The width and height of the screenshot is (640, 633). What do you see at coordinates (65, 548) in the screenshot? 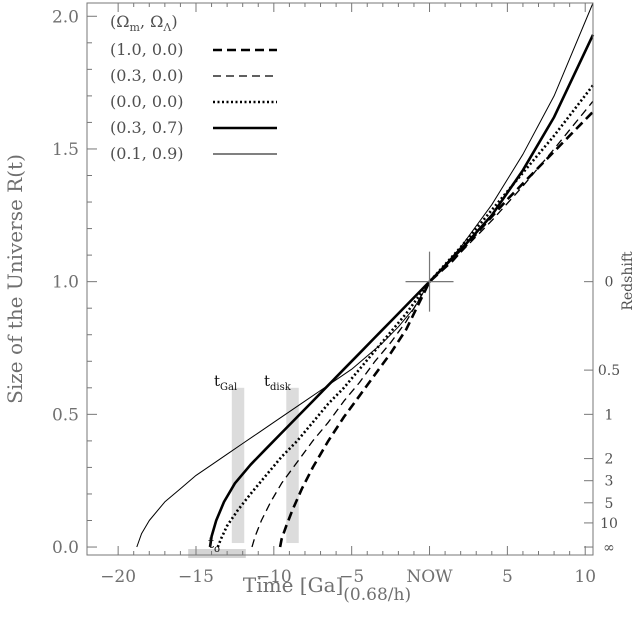
I see `y-tick-label-0: 0.0` at bounding box center [65, 548].